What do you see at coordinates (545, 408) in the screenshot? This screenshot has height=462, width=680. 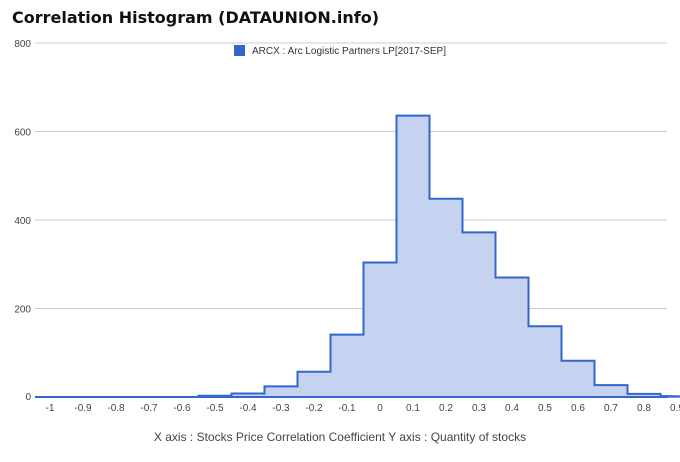 I see `x-tick-label: 0.5` at bounding box center [545, 408].